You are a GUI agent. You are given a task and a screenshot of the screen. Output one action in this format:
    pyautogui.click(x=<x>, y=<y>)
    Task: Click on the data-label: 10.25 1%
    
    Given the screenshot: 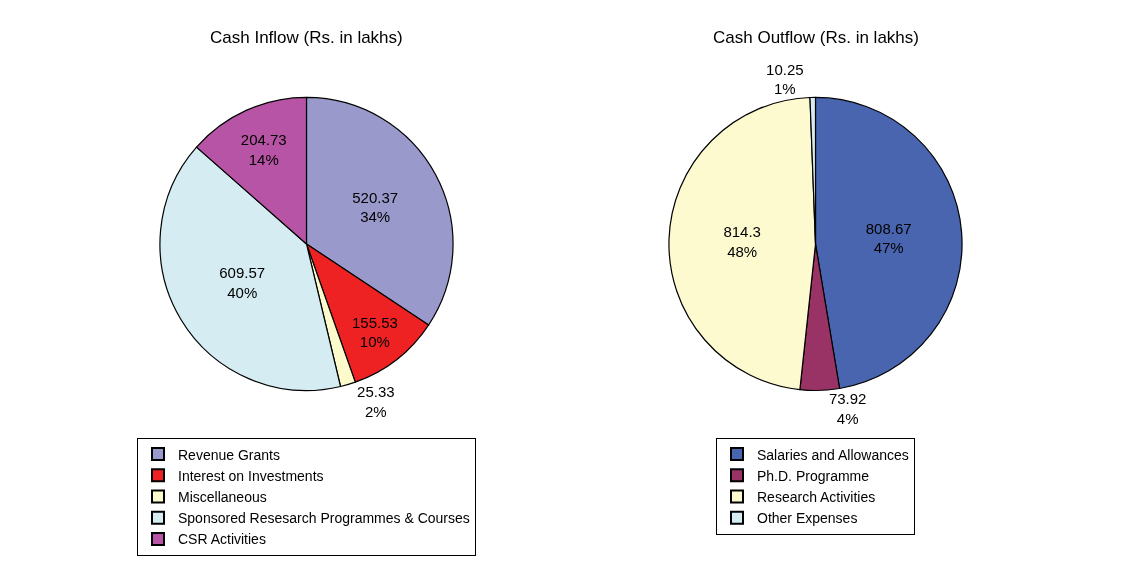 What is the action you would take?
    pyautogui.click(x=785, y=79)
    